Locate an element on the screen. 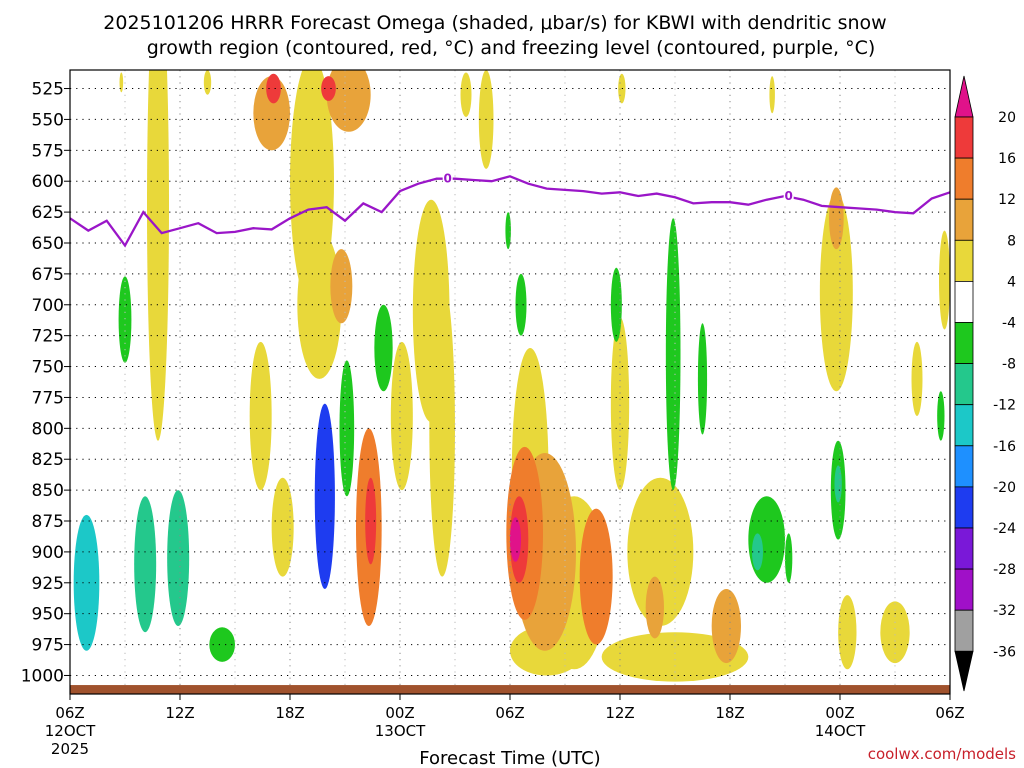  y-tick-label-925: 925 is located at coordinates (48, 584).